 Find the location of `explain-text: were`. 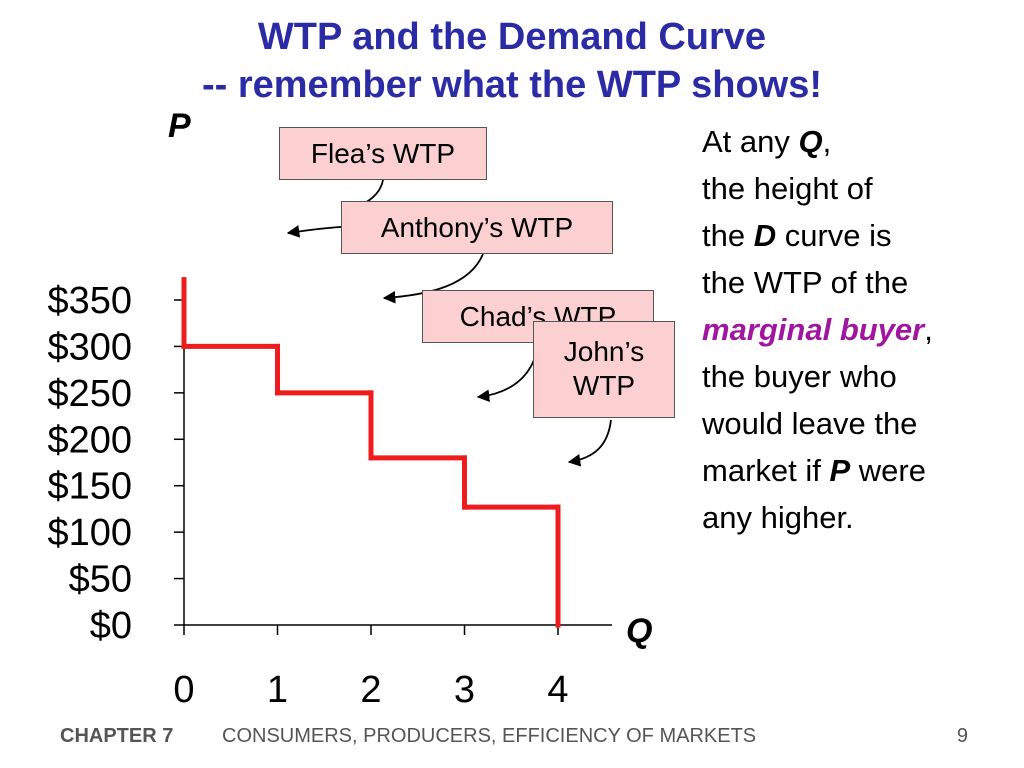

explain-text: were is located at coordinates (888, 470).